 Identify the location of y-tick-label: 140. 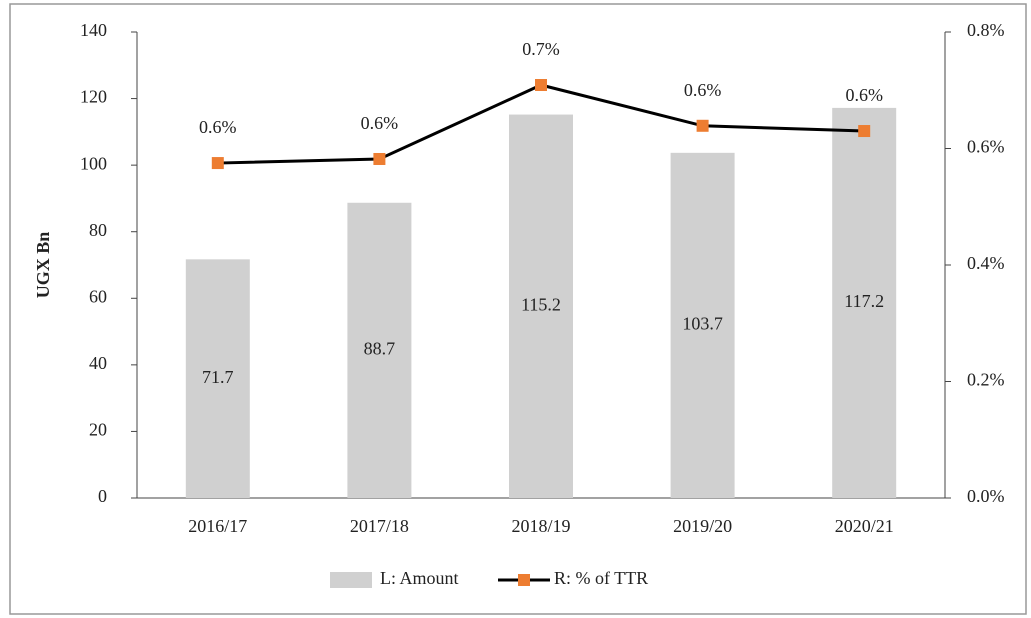
(93, 30).